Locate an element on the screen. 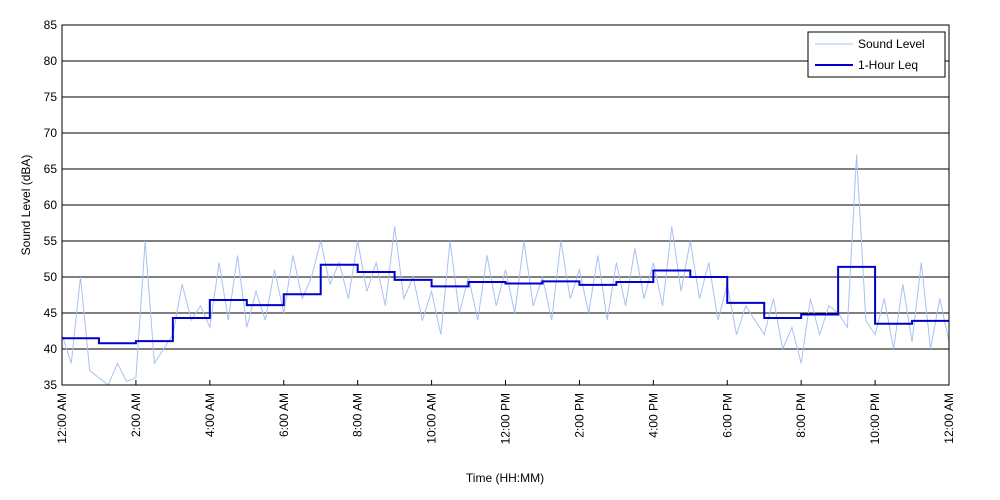 The width and height of the screenshot is (1000, 500). x-tick-label: 4:00 AM is located at coordinates (210, 415).